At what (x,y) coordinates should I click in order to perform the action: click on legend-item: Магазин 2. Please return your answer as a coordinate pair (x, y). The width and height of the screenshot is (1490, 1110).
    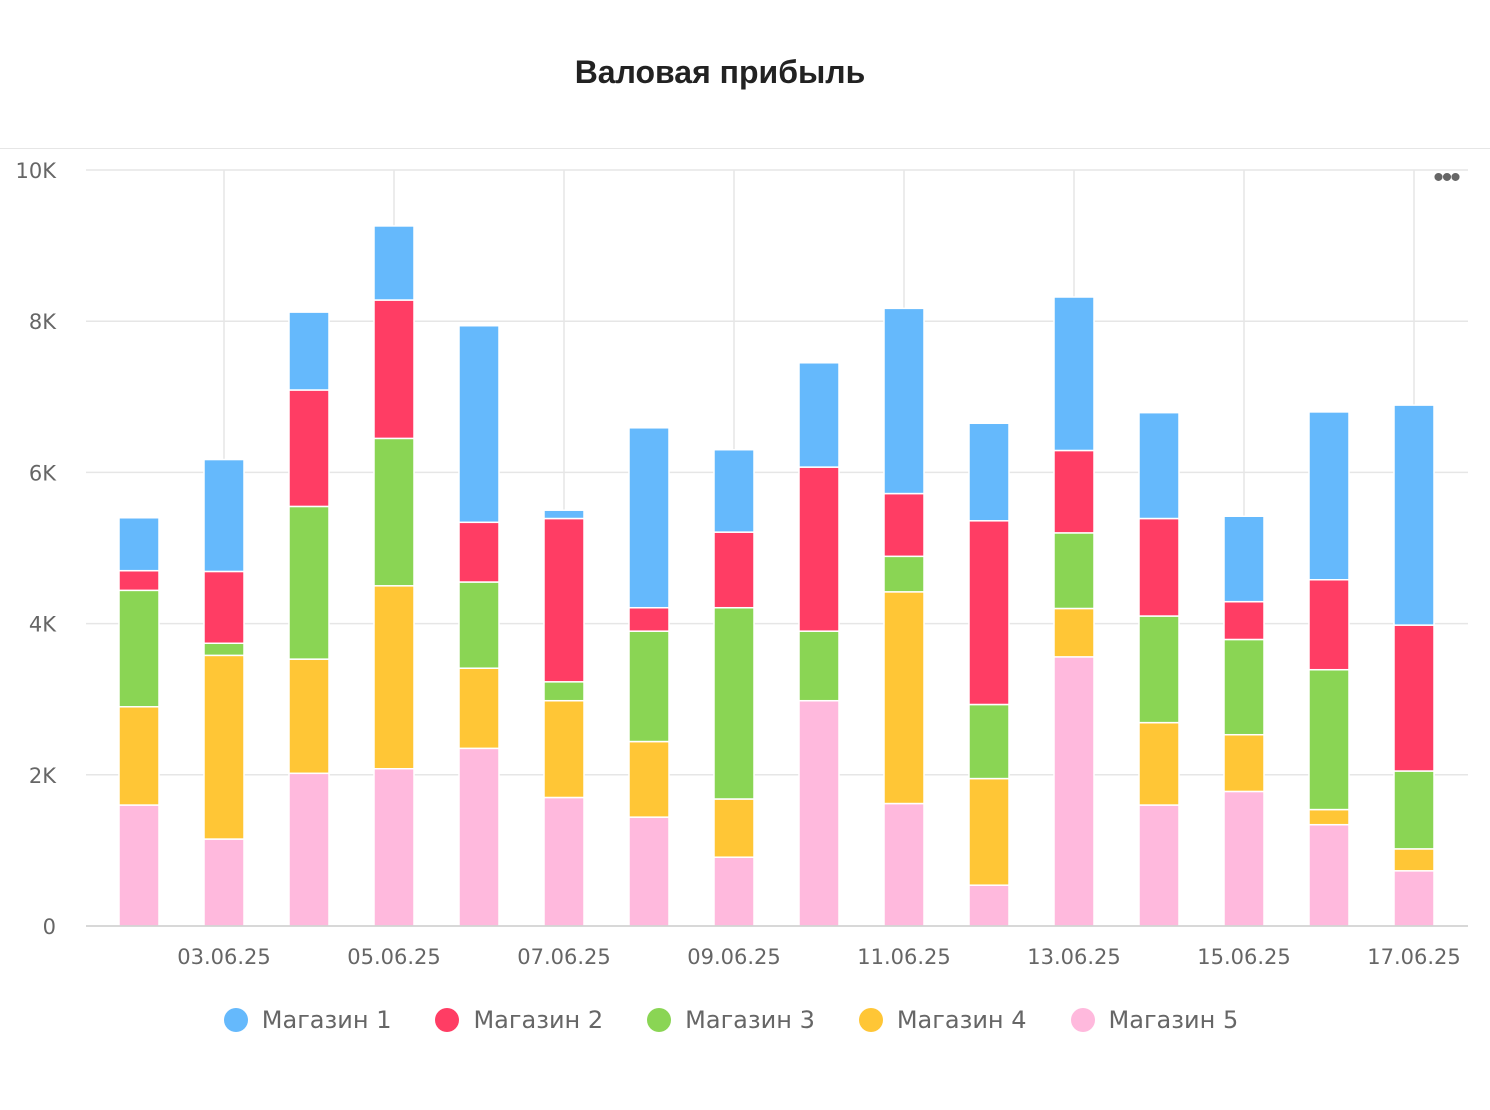
    Looking at the image, I should click on (519, 1020).